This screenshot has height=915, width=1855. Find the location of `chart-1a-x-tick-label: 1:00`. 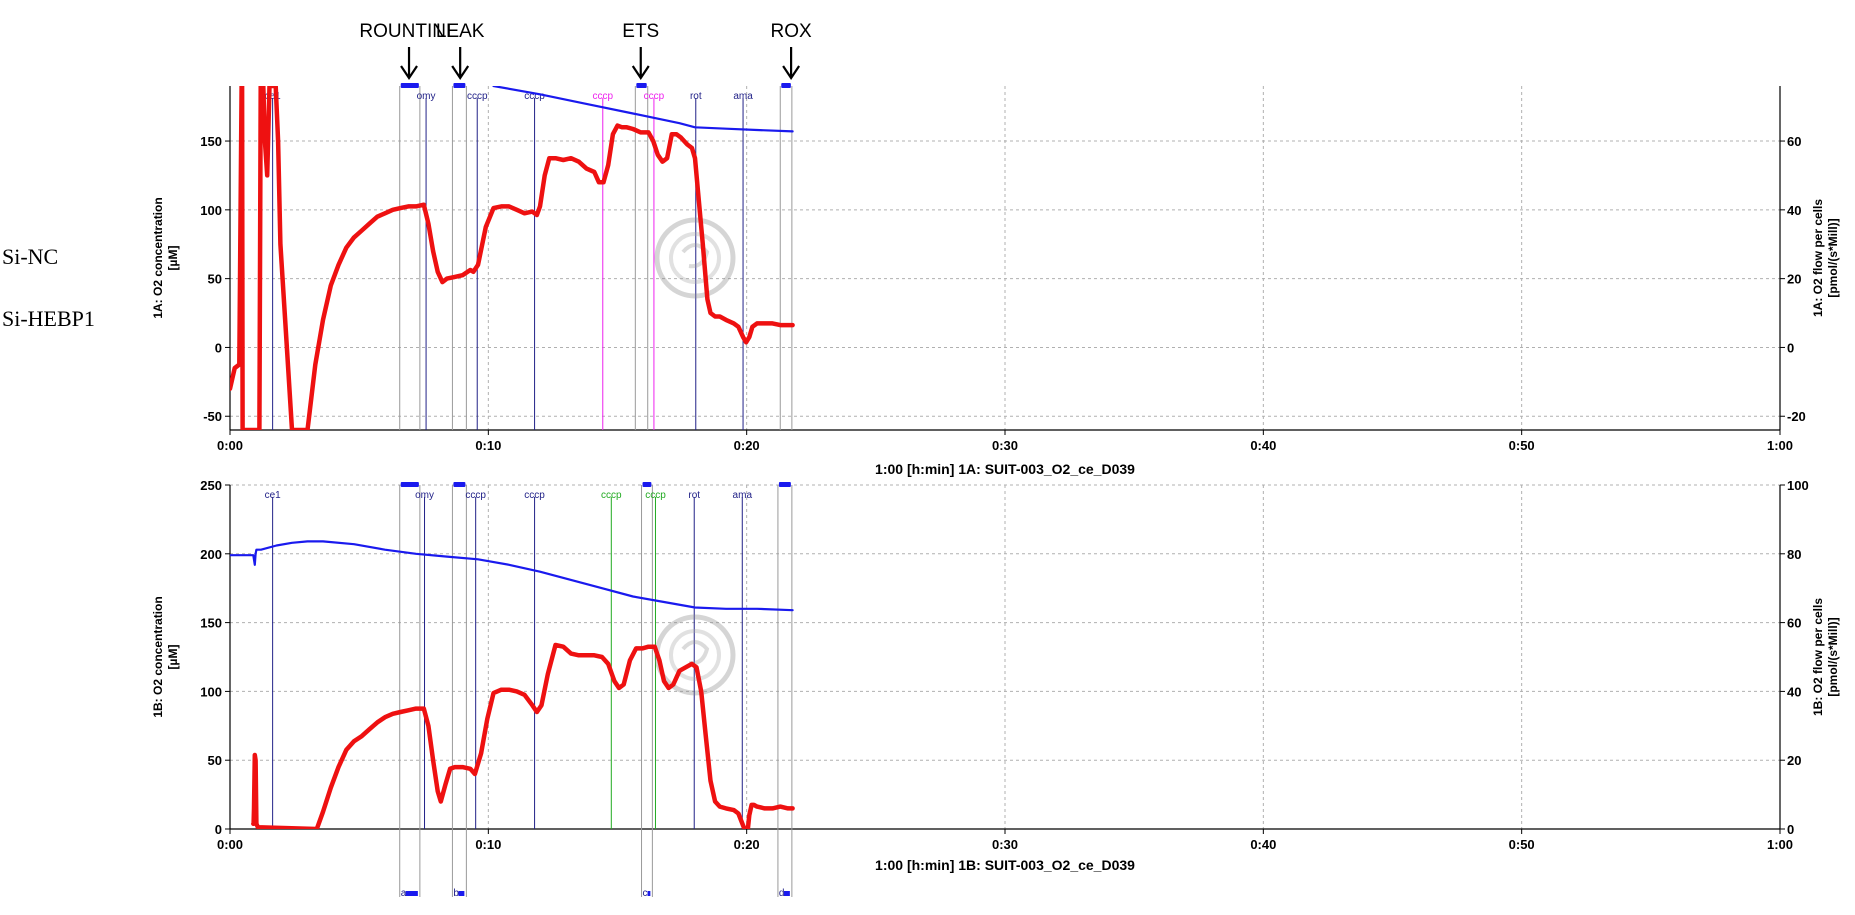

chart-1a-x-tick-label: 1:00 is located at coordinates (1780, 445).